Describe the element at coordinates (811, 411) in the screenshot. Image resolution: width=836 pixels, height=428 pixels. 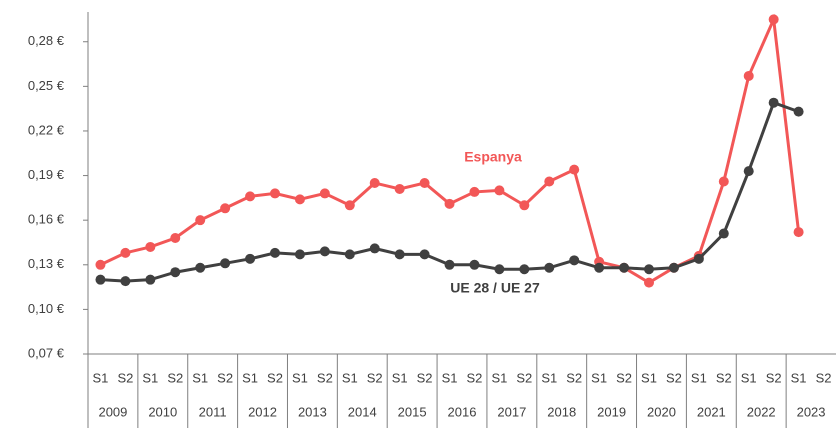
I see `year-label: 2023` at that location.